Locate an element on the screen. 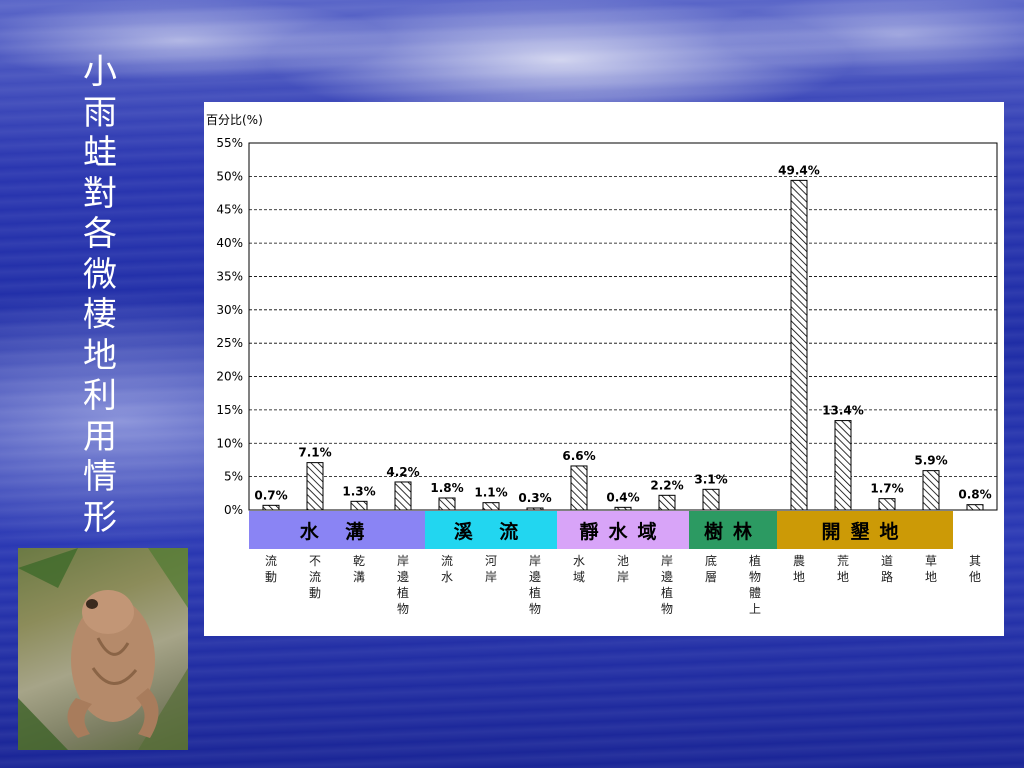 The width and height of the screenshot is (1024, 768). category-label: 植物體上 is located at coordinates (754, 585).